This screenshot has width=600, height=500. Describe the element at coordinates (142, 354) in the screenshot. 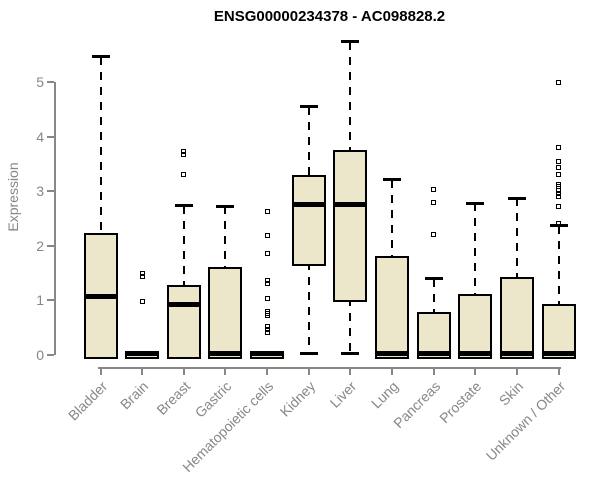

I see `median-line-brain` at that location.